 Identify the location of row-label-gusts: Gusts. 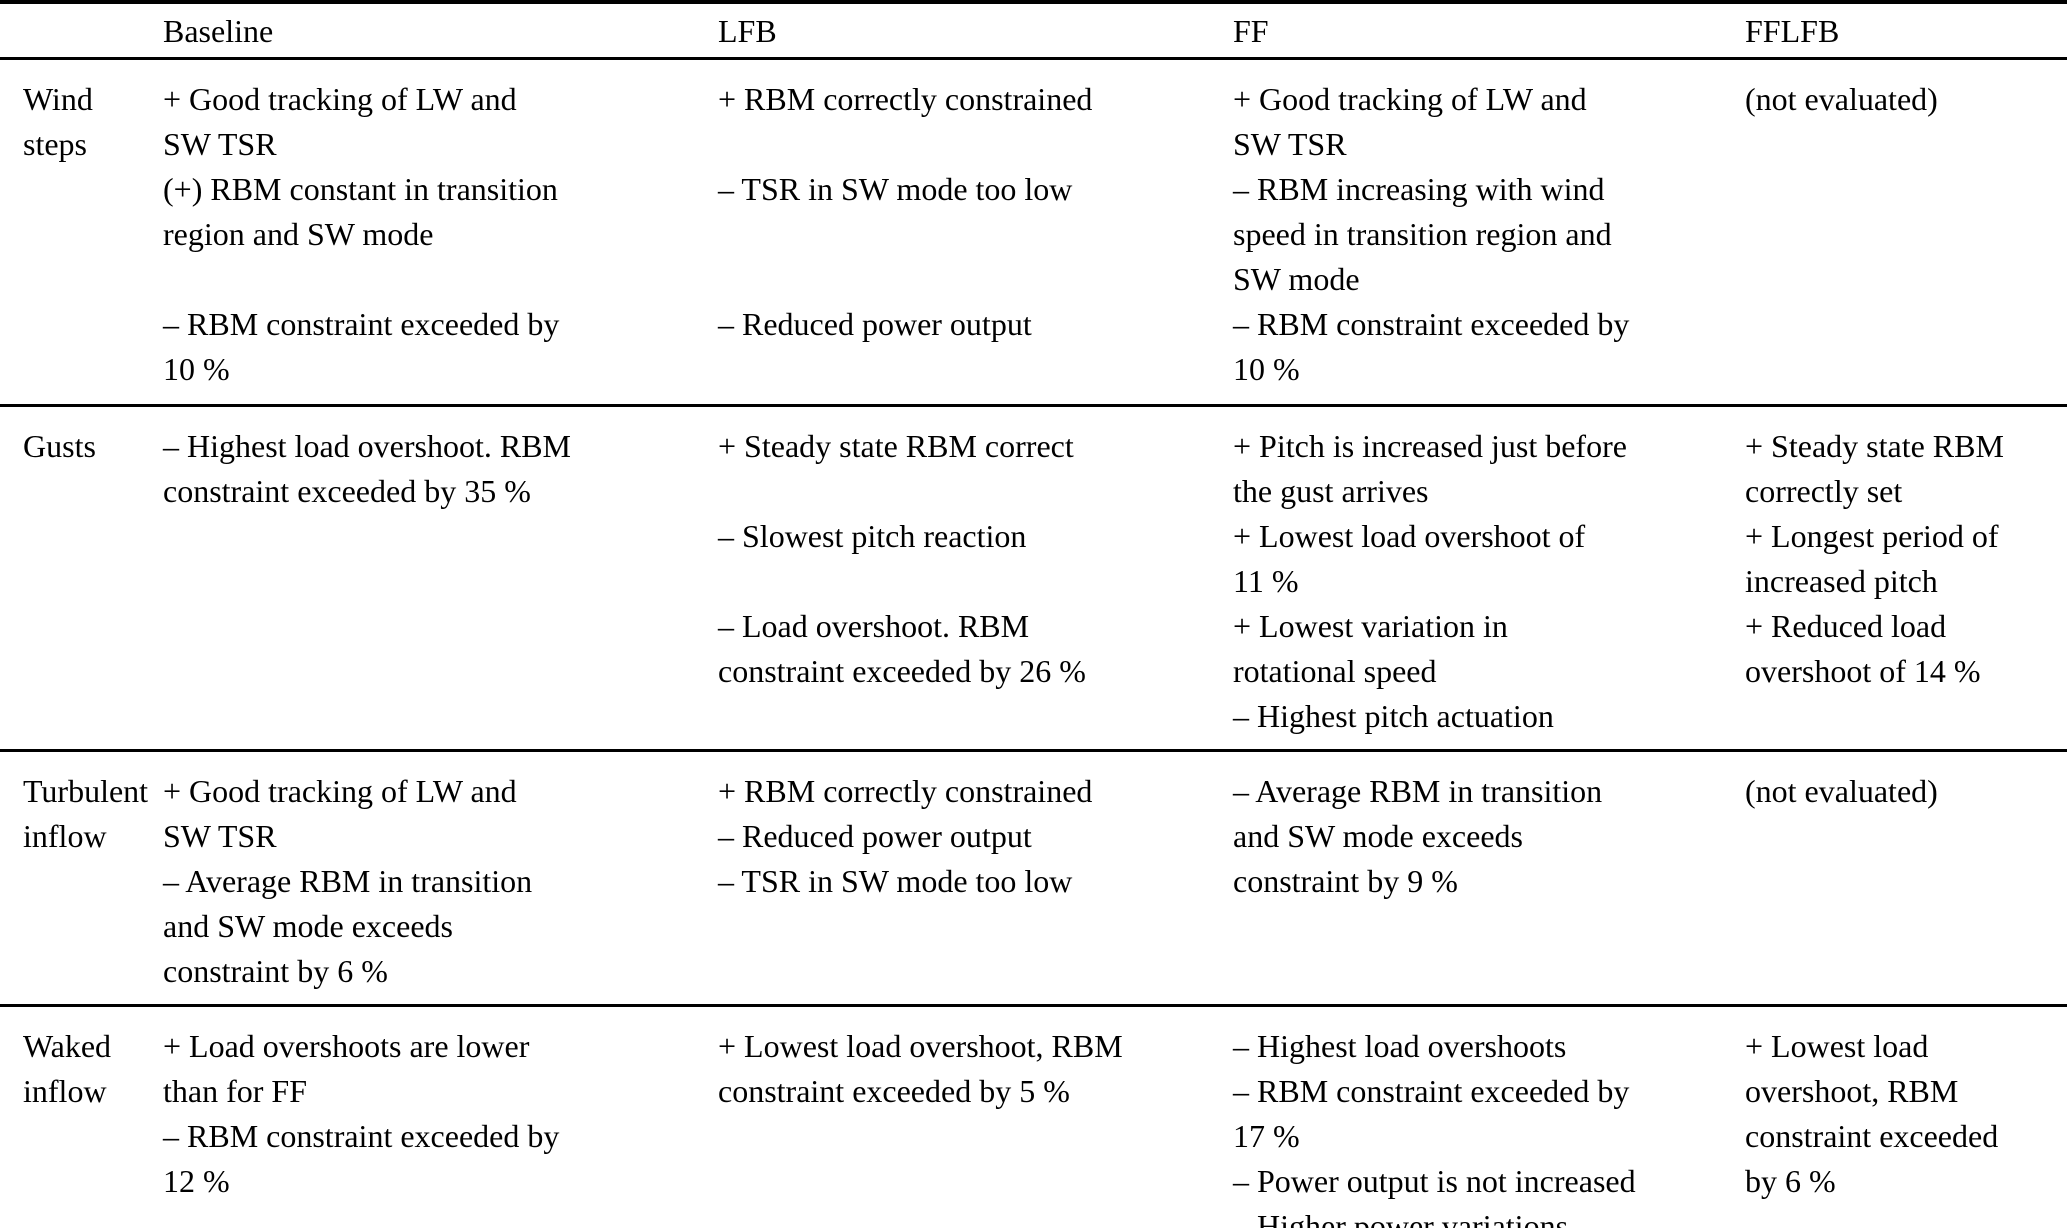
(59, 446).